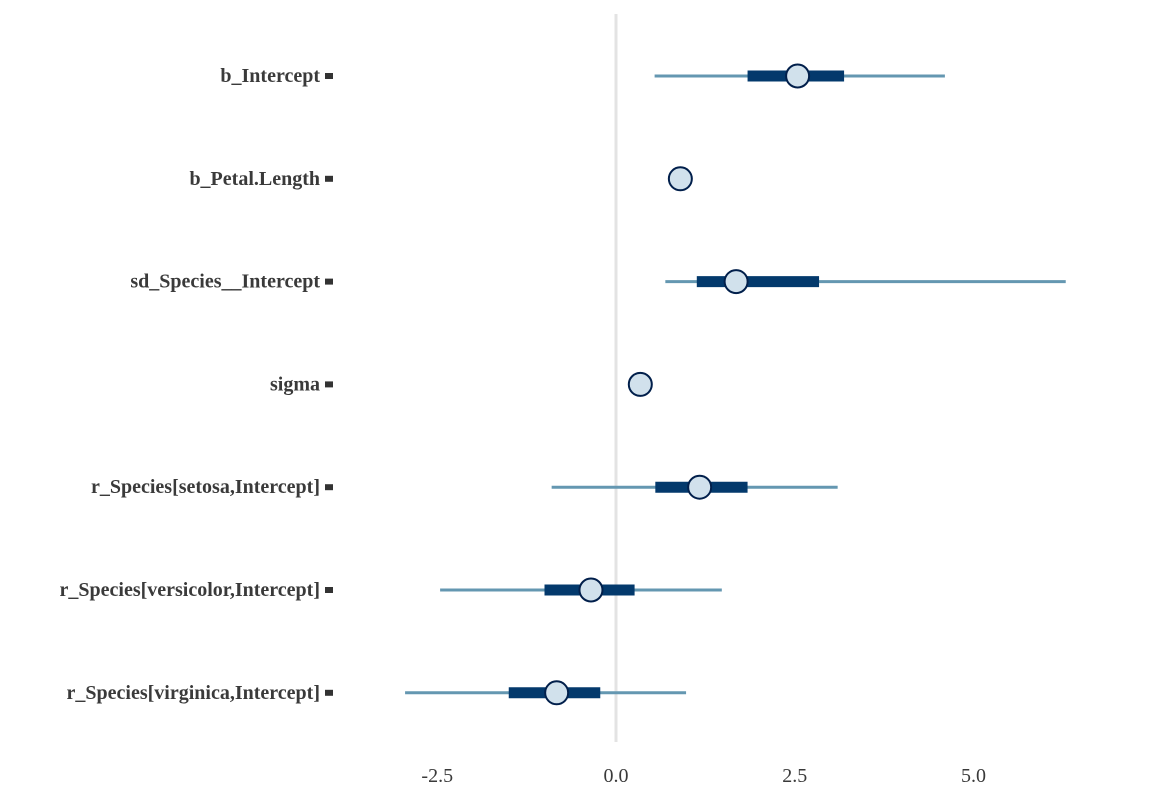  Describe the element at coordinates (190, 590) in the screenshot. I see `y-tick-label: r_Species[versicolor,Intercept]` at that location.